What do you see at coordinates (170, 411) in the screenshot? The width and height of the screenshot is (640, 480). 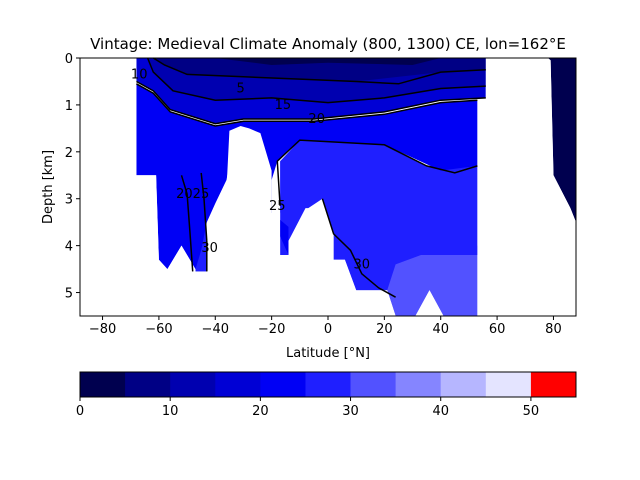 I see `colorbar-tick-label: 10` at bounding box center [170, 411].